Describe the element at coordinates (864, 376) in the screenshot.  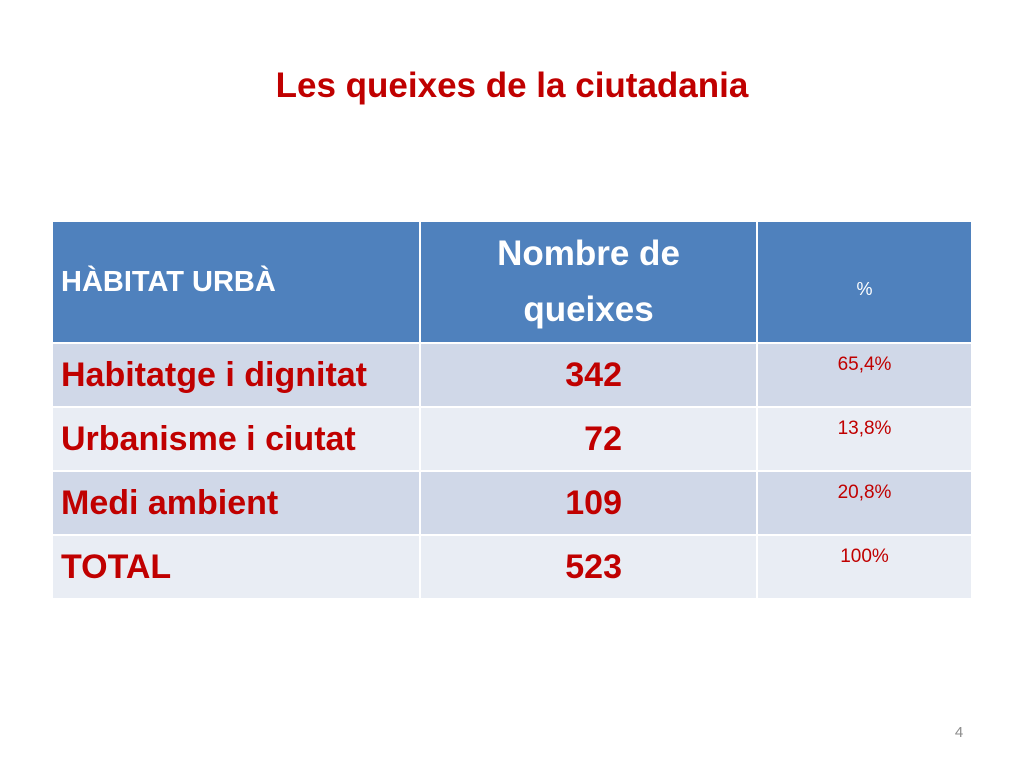
I see `row-percent: 65,4%` at that location.